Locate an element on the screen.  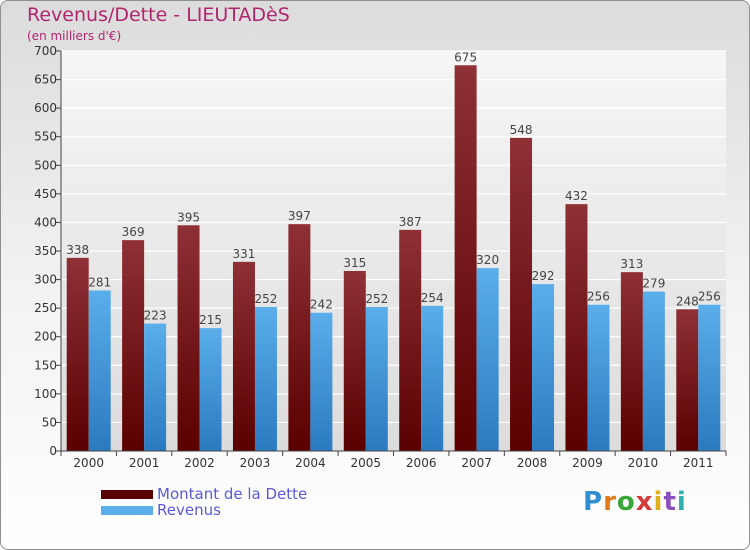
y-tick-label: 450 is located at coordinates (45, 194).